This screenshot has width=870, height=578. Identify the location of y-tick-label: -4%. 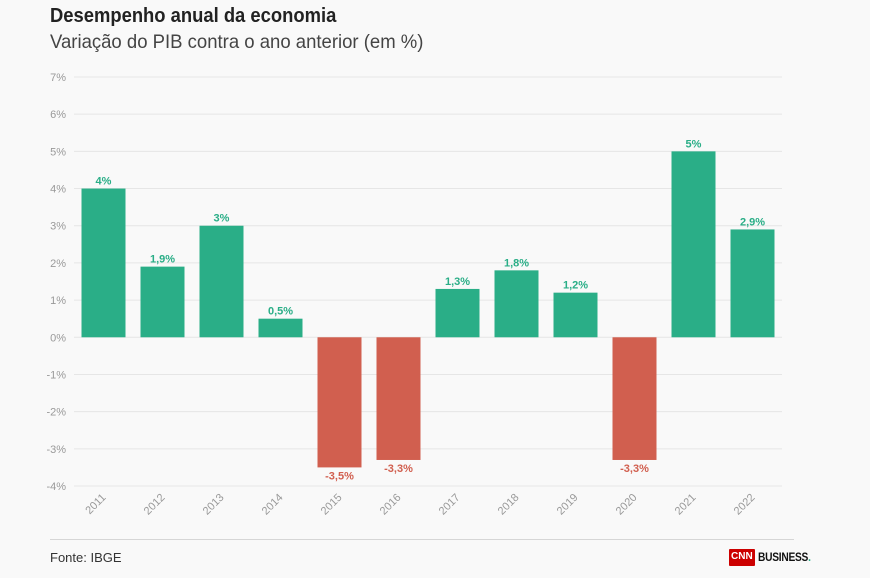
(56, 487).